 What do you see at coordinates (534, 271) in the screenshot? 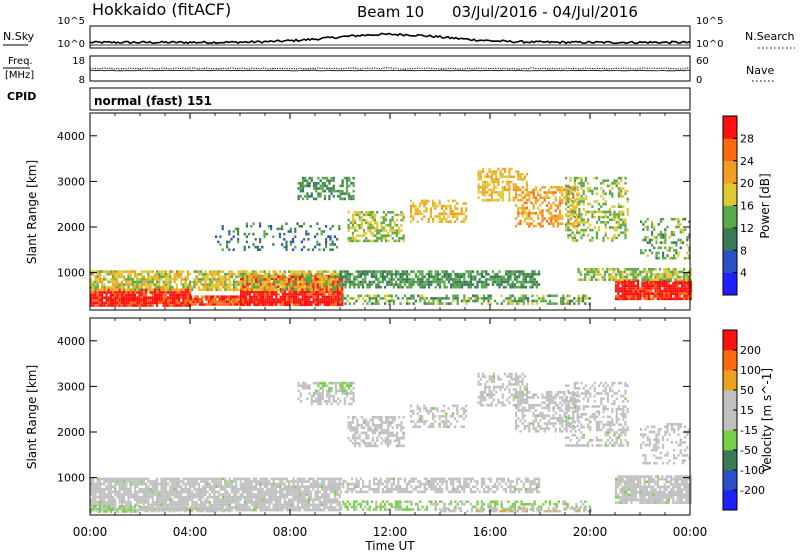
I see `power-cell-1960` at bounding box center [534, 271].